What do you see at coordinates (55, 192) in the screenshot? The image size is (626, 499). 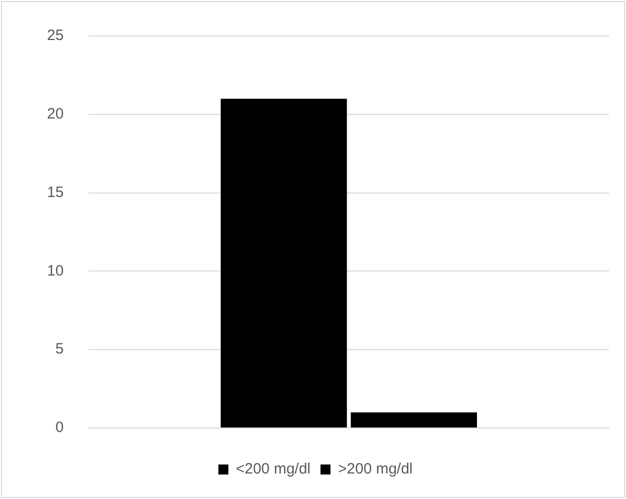 I see `y-tick-label: 15` at bounding box center [55, 192].